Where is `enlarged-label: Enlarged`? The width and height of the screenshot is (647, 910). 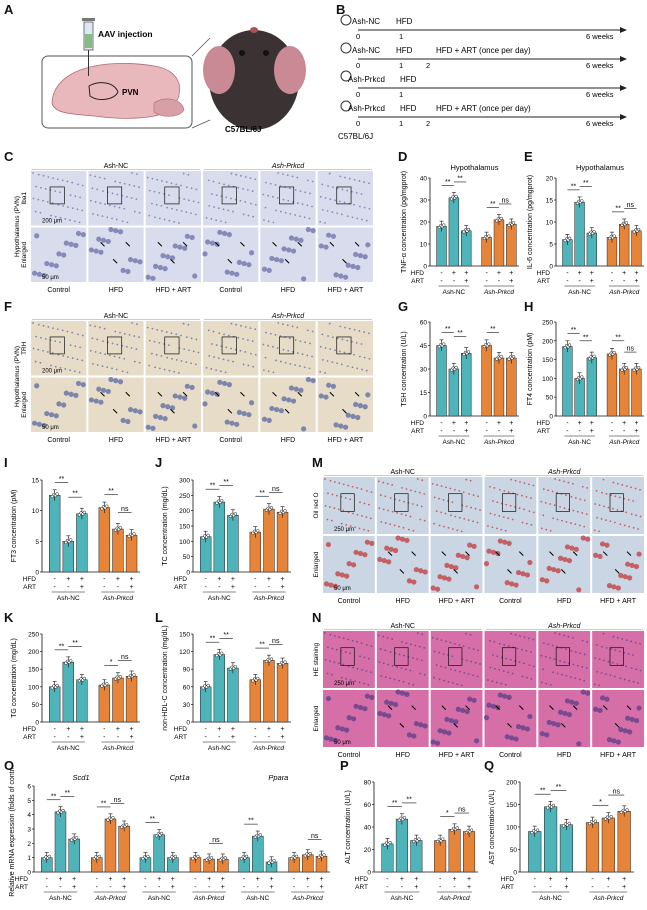
enlarged-label: Enlarged is located at coordinates (316, 718).